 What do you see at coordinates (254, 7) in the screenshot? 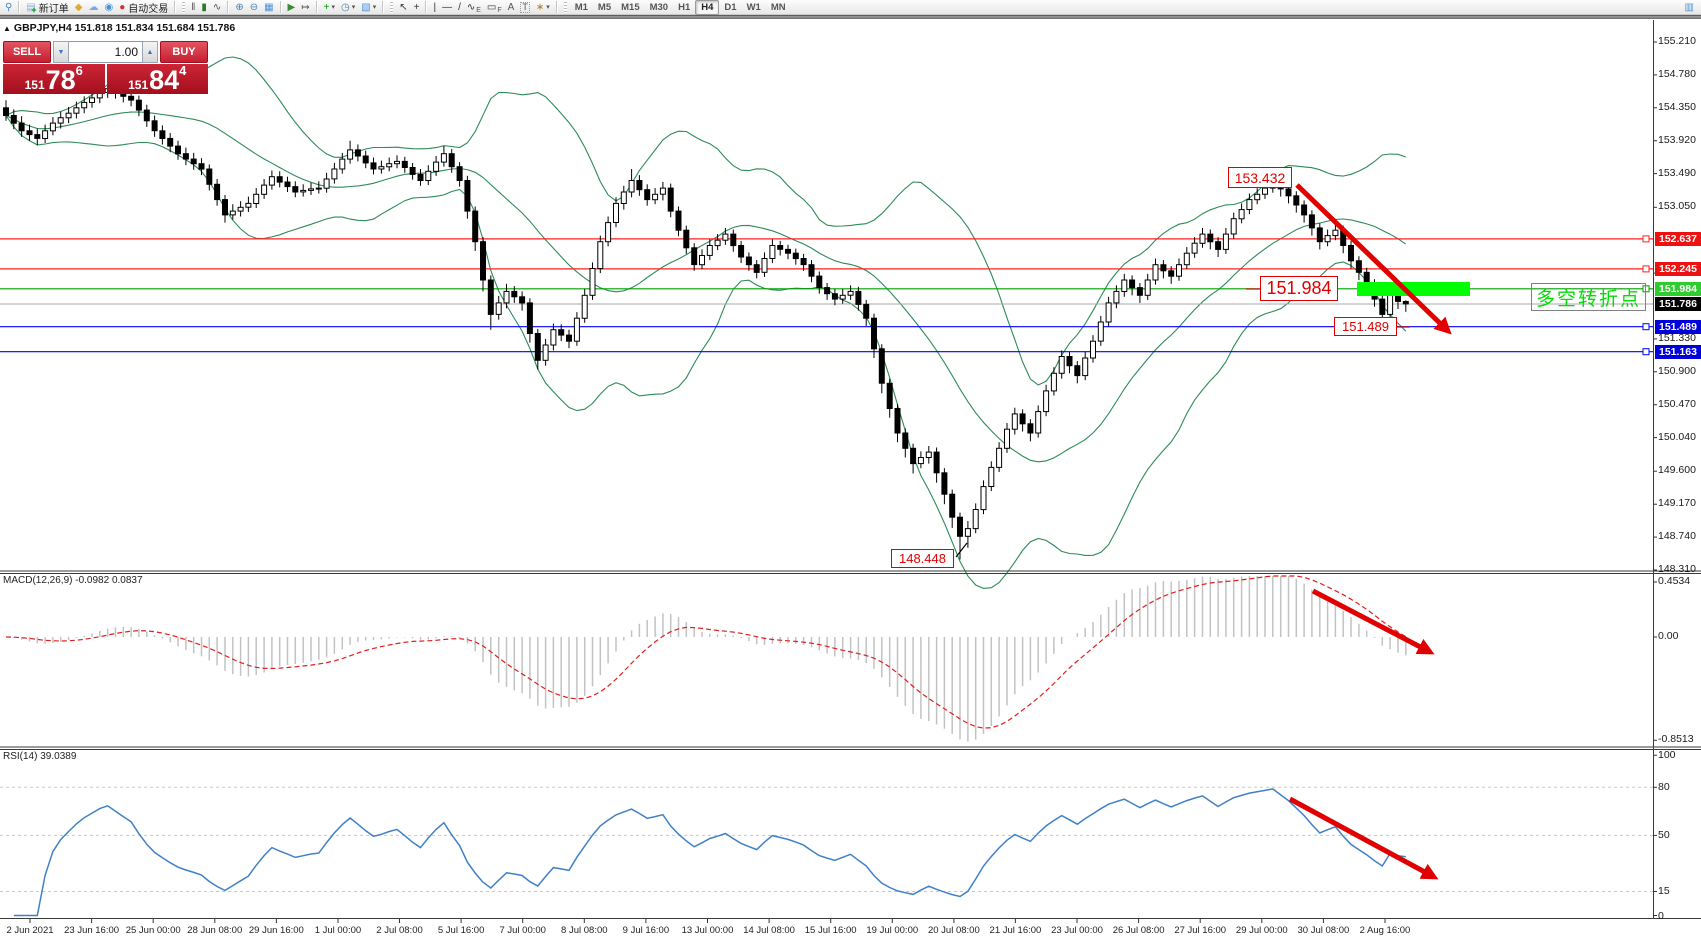
I see `zoom-out-icon: ⊖` at bounding box center [254, 7].